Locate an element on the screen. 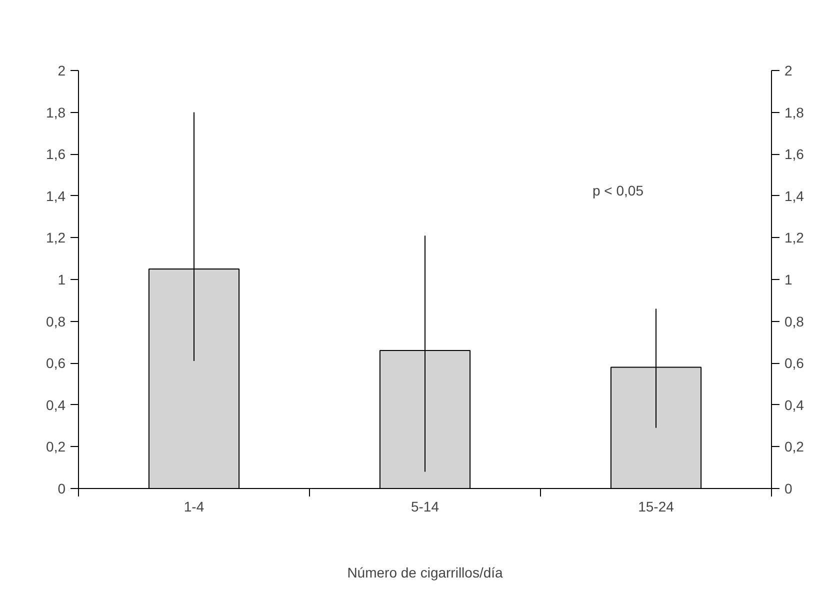 This screenshot has width=832, height=613. y2-tick-label: 0,8 is located at coordinates (794, 321).